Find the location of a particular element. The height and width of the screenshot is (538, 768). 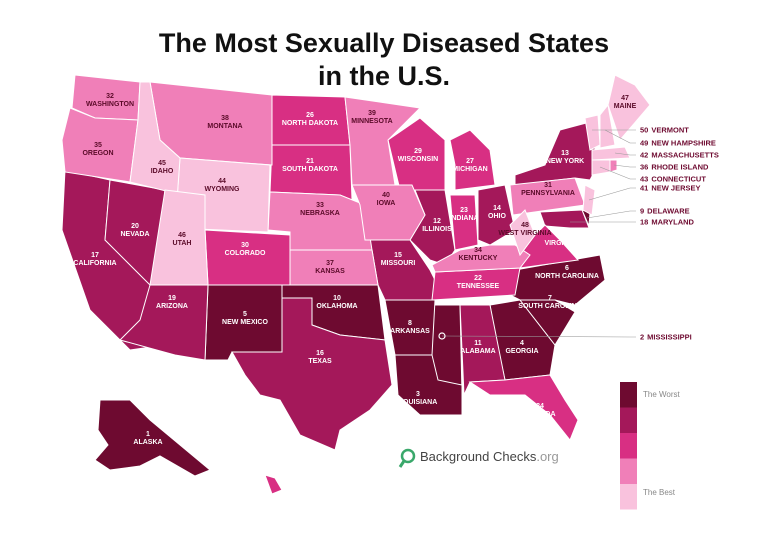

state-rank: 25 is located at coordinates (560, 235).